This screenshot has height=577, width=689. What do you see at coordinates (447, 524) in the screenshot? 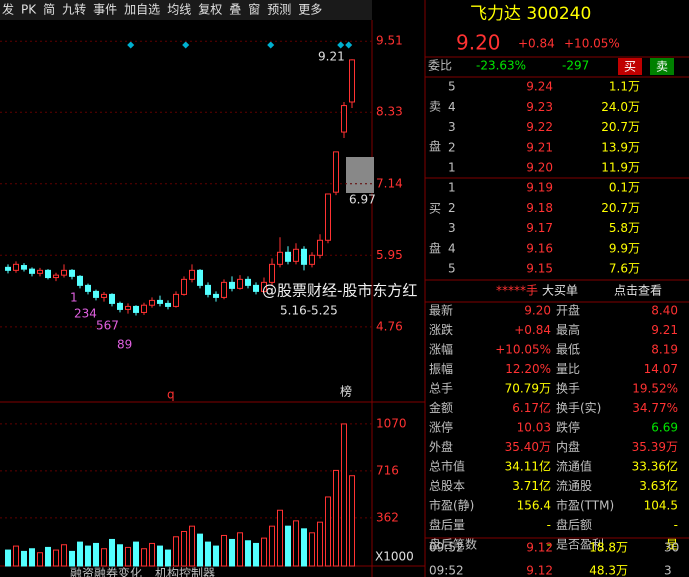
I see `stat-label: 盘后量` at bounding box center [447, 524].